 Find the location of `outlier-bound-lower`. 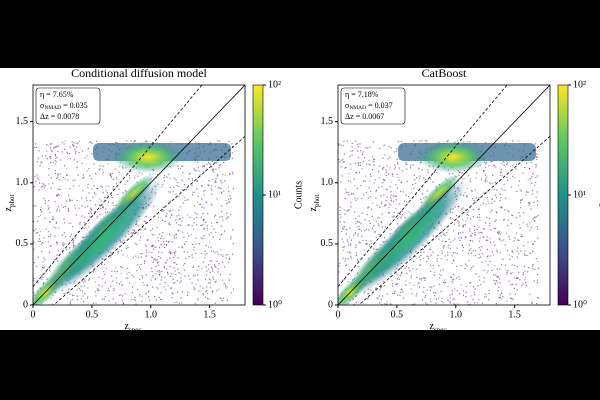

outlier-bound-lower is located at coordinates (454, 220).